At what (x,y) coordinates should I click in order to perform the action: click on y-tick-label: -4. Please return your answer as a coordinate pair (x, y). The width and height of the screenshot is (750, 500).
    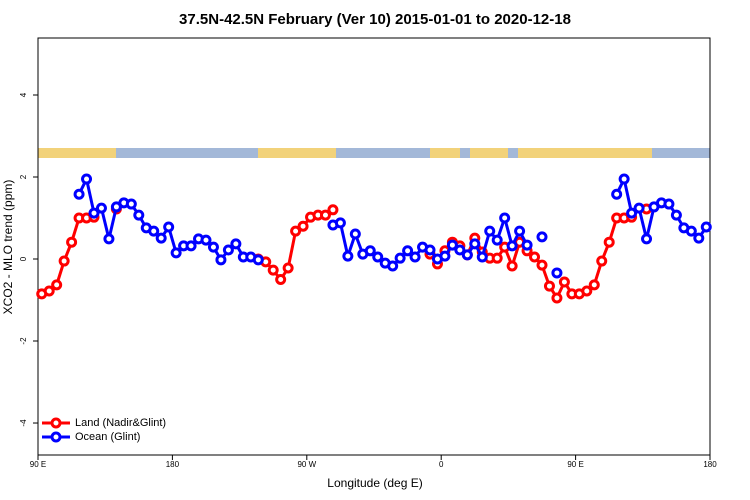
    Looking at the image, I should click on (23, 423).